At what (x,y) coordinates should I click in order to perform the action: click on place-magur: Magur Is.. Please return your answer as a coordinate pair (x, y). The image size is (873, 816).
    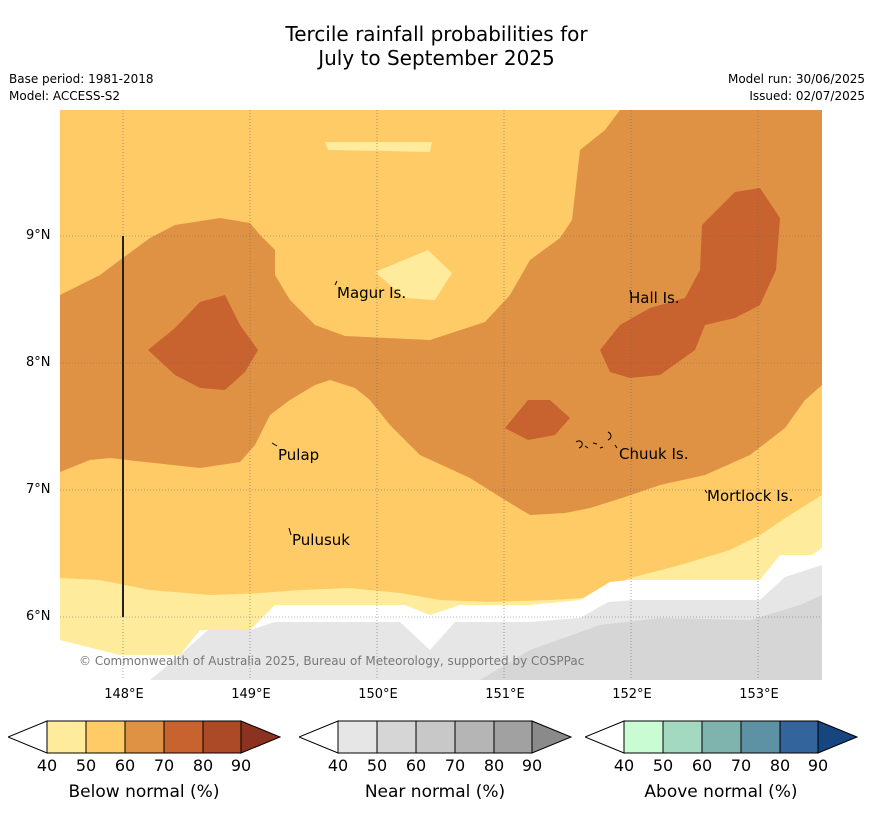
    Looking at the image, I should click on (372, 293).